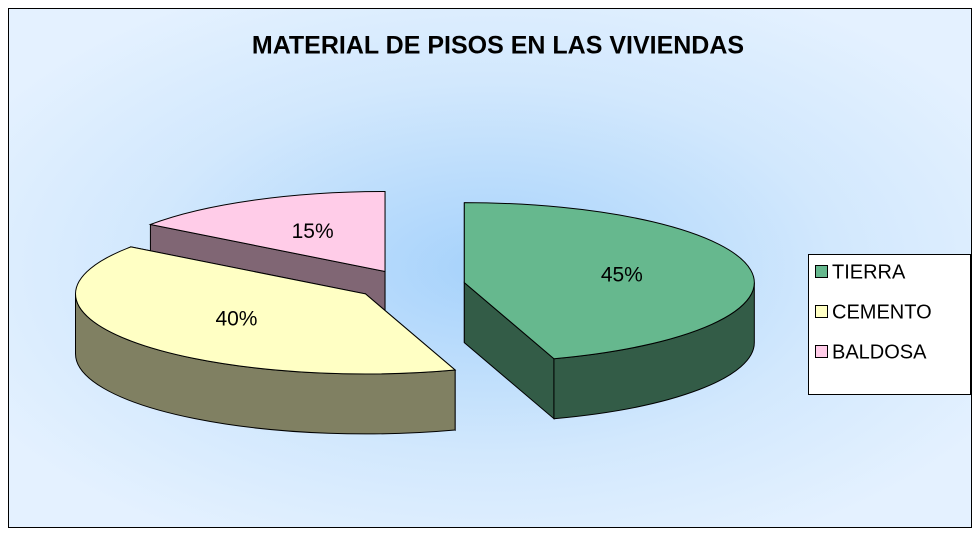 The image size is (980, 536). I want to click on legend-label: BALDOSA, so click(879, 352).